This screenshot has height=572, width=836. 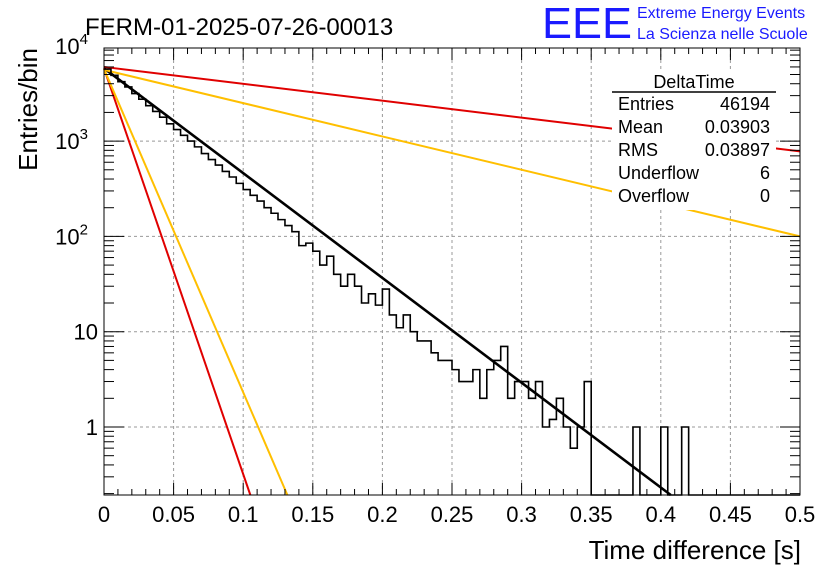 What do you see at coordinates (737, 150) in the screenshot?
I see `stats-value: 0.03897` at bounding box center [737, 150].